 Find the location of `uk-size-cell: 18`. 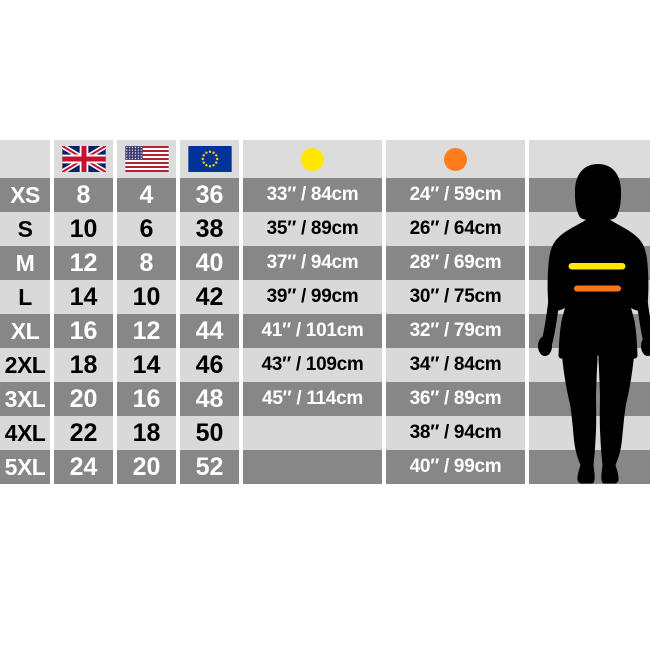

uk-size-cell: 18 is located at coordinates (83, 365).